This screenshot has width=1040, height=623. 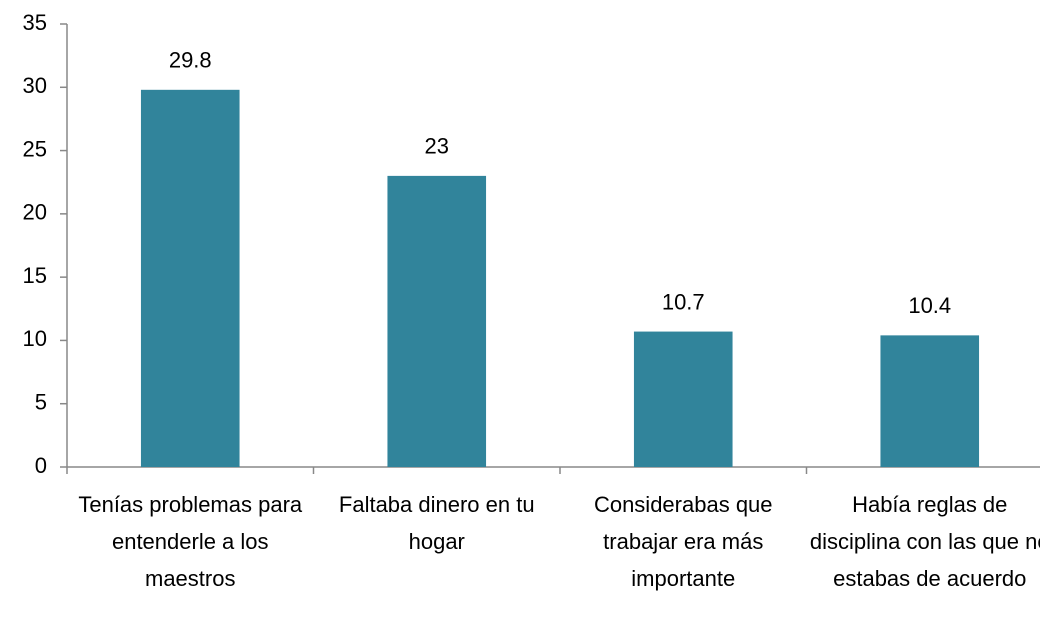 I want to click on y-tick-label: 5, so click(x=41, y=402).